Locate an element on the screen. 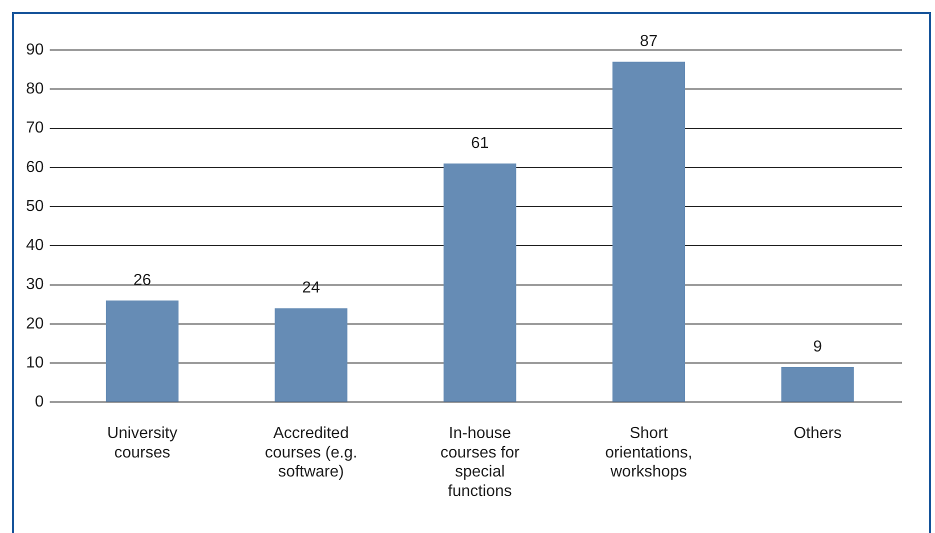 This screenshot has width=935, height=533. y-tick-label: 50 is located at coordinates (35, 206).